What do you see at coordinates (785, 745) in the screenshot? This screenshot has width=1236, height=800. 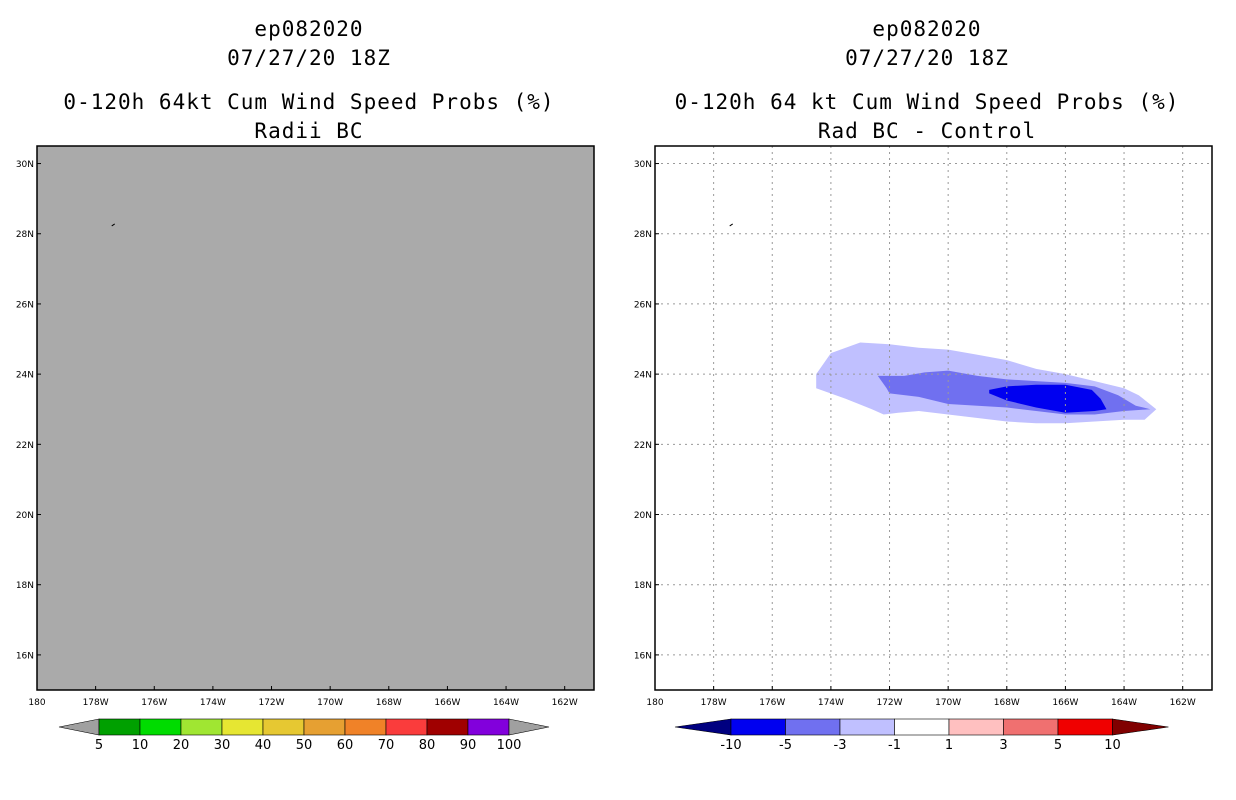 I see `colorbar-label: -5` at bounding box center [785, 745].